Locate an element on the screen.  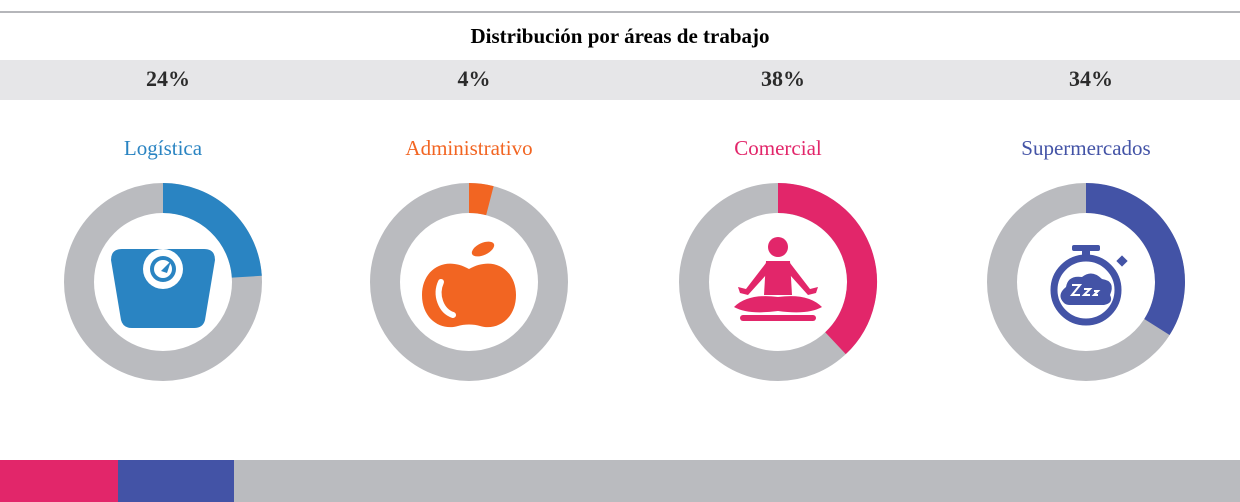
area-label: Logística is located at coordinates (163, 148).